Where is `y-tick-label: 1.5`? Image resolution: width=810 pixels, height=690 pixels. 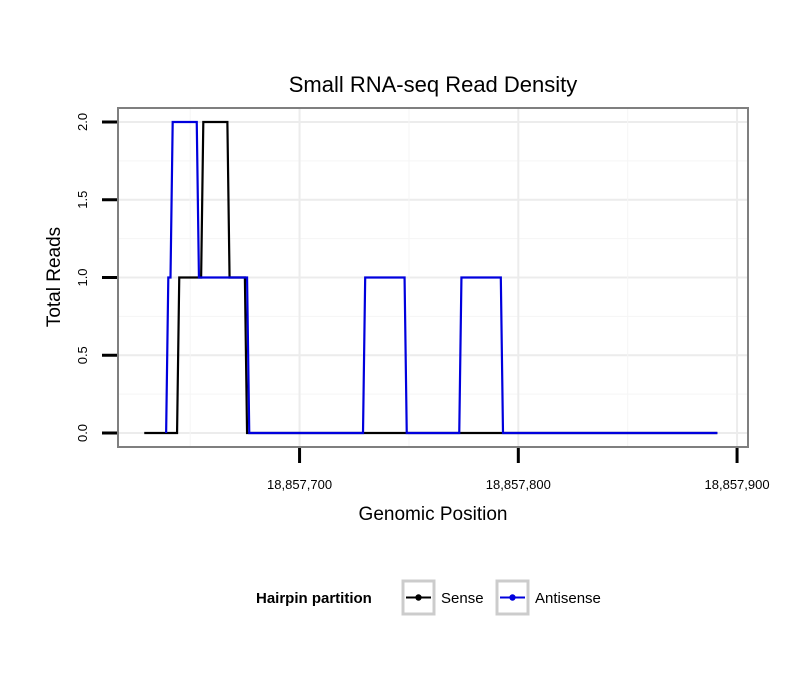 y-tick-label: 1.5 is located at coordinates (82, 200).